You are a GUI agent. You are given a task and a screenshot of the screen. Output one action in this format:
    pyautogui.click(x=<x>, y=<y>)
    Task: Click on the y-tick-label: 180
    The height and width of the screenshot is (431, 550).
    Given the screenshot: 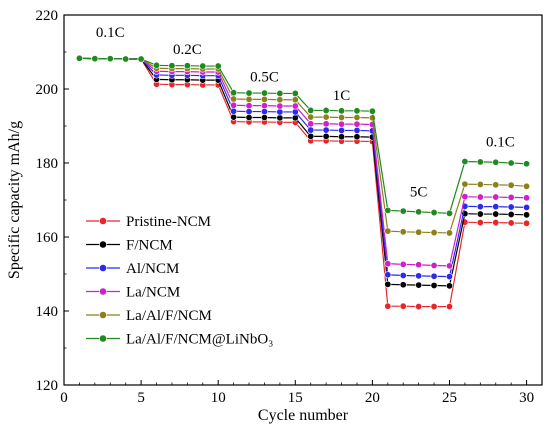 What is the action you would take?
    pyautogui.click(x=47, y=164)
    